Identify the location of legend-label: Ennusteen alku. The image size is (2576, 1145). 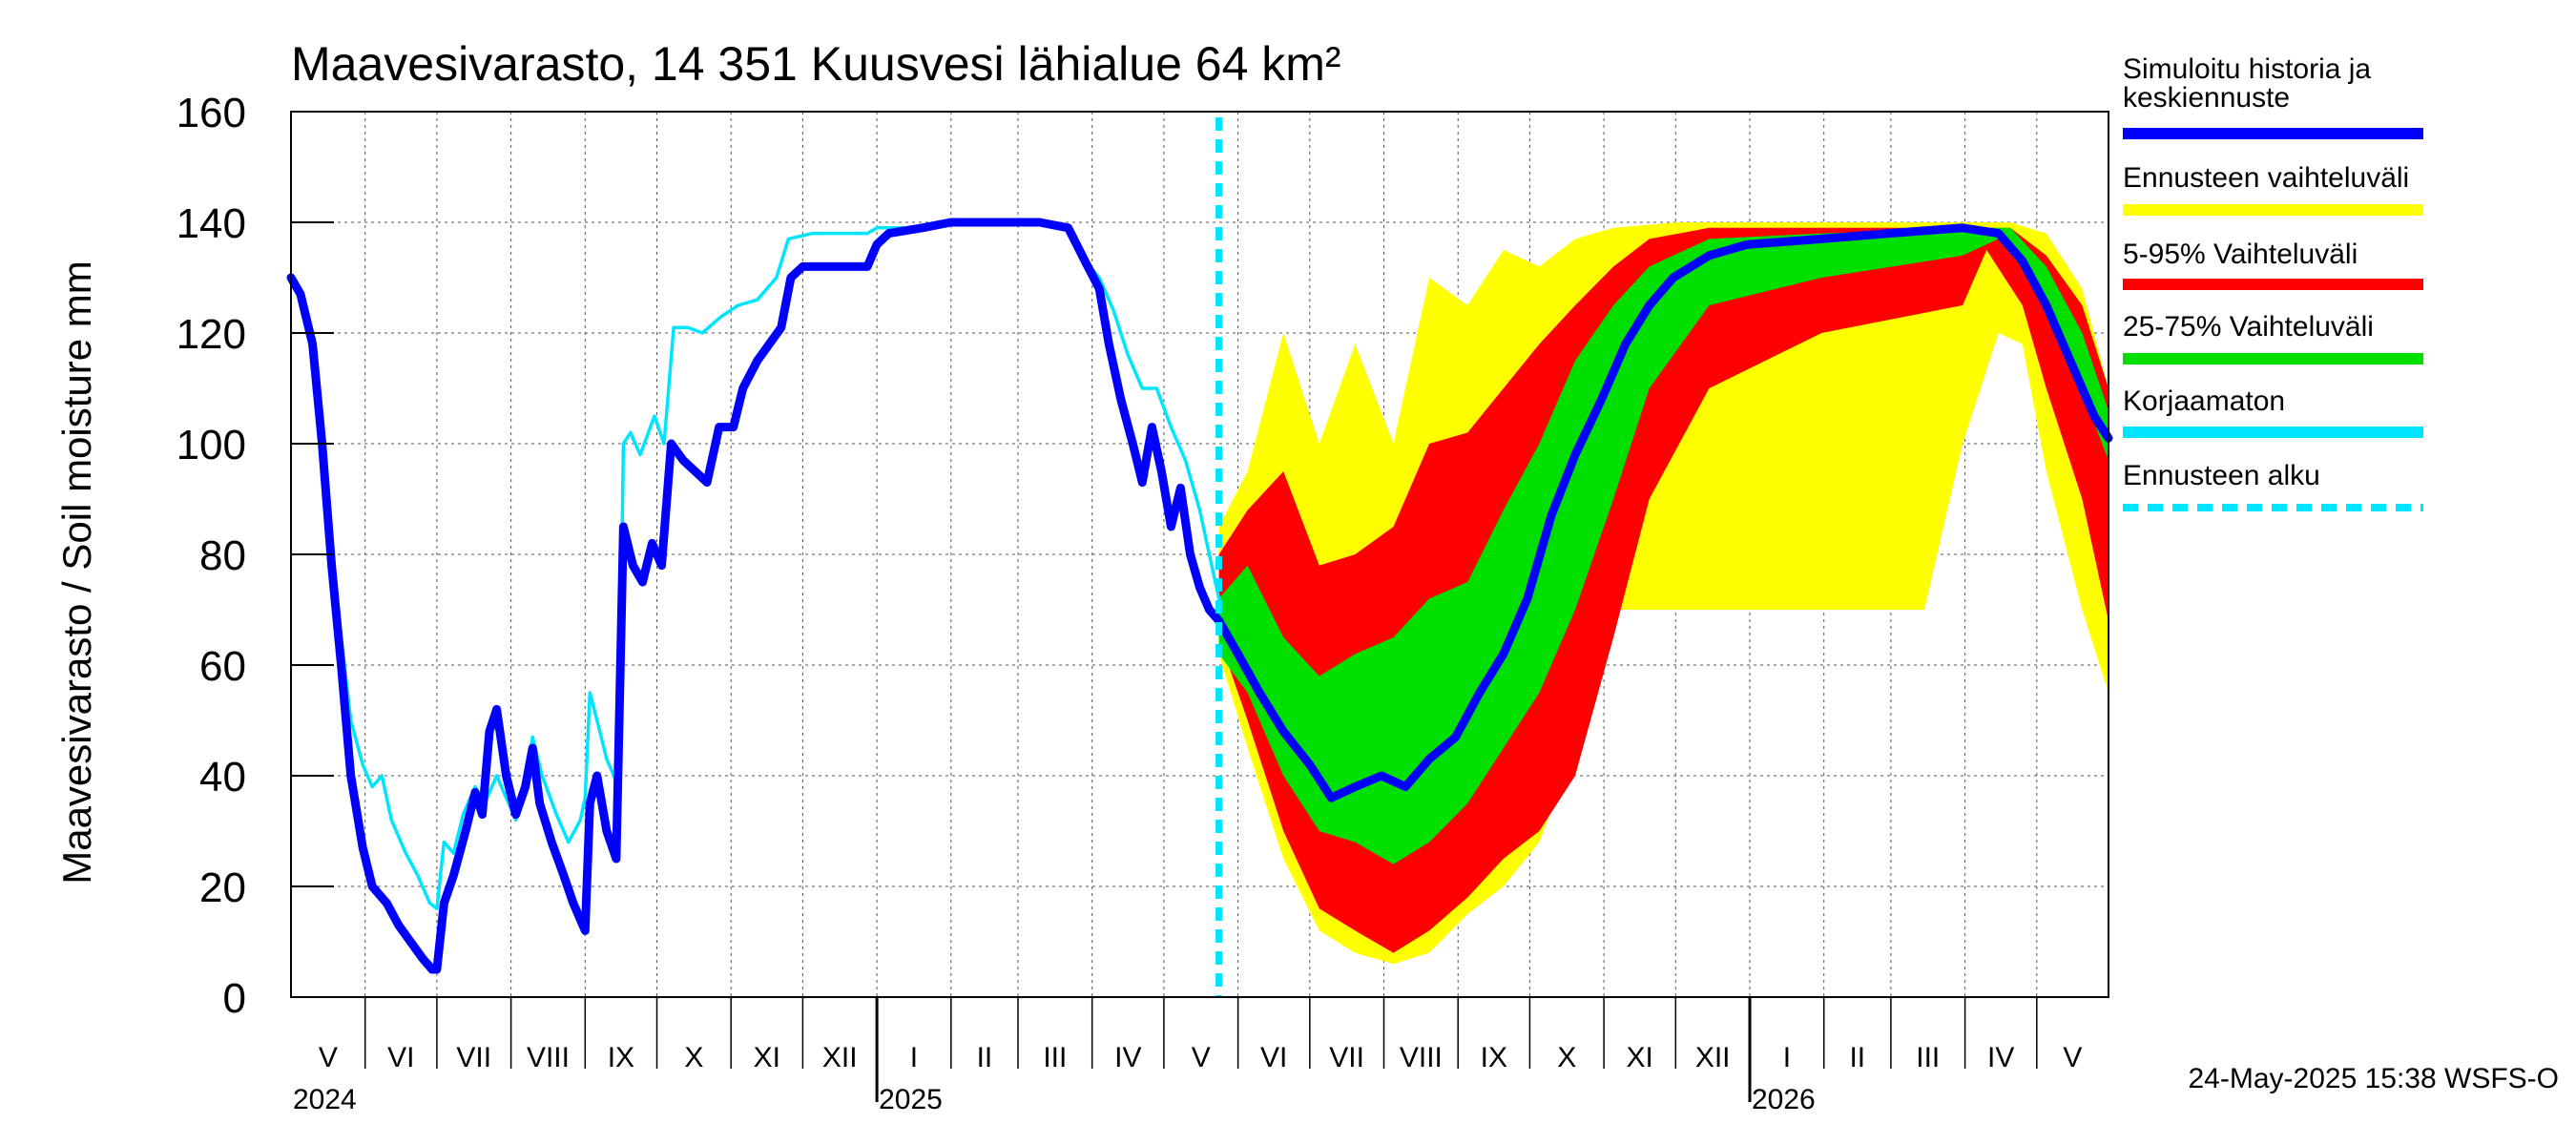
(2221, 475).